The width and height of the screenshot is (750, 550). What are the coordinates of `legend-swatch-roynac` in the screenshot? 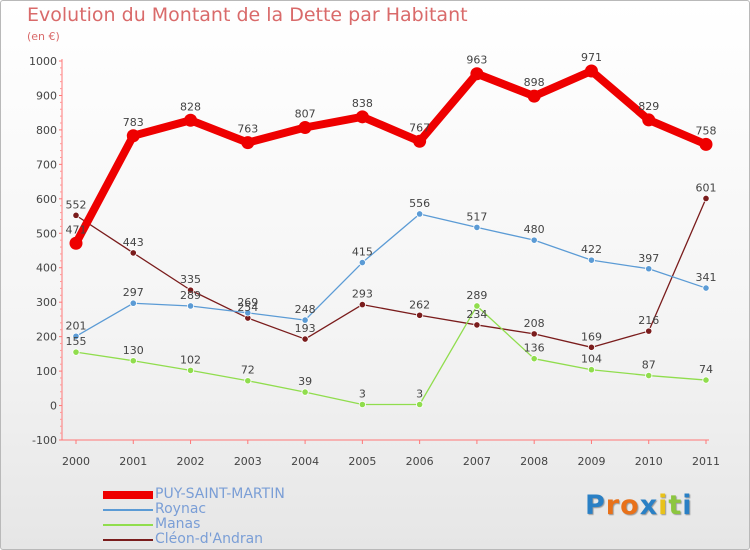 It's located at (128, 509).